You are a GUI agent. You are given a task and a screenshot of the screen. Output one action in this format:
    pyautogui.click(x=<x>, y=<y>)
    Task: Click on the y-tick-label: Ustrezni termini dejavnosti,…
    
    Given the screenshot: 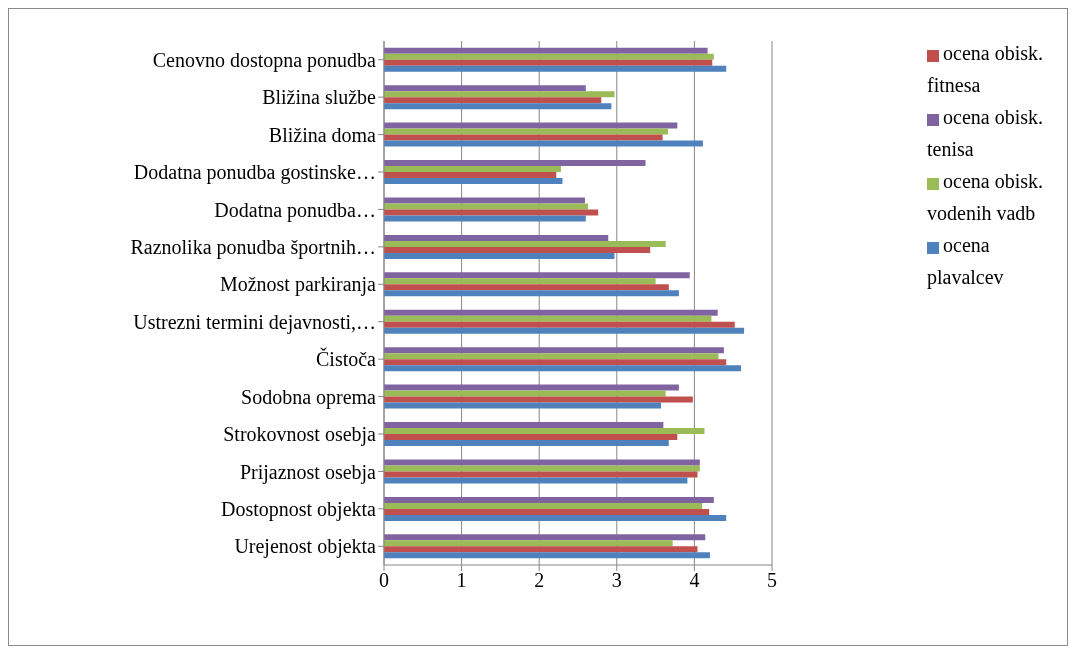 What is the action you would take?
    pyautogui.click(x=254, y=322)
    